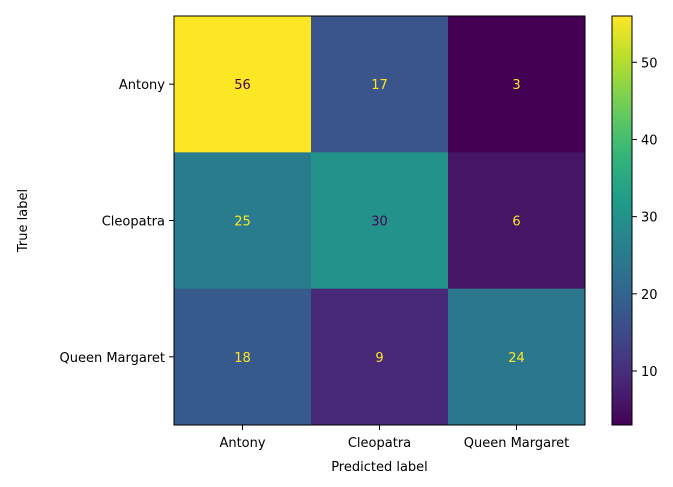  Describe the element at coordinates (649, 295) in the screenshot. I see `colorbar-tick-label: 20` at that location.